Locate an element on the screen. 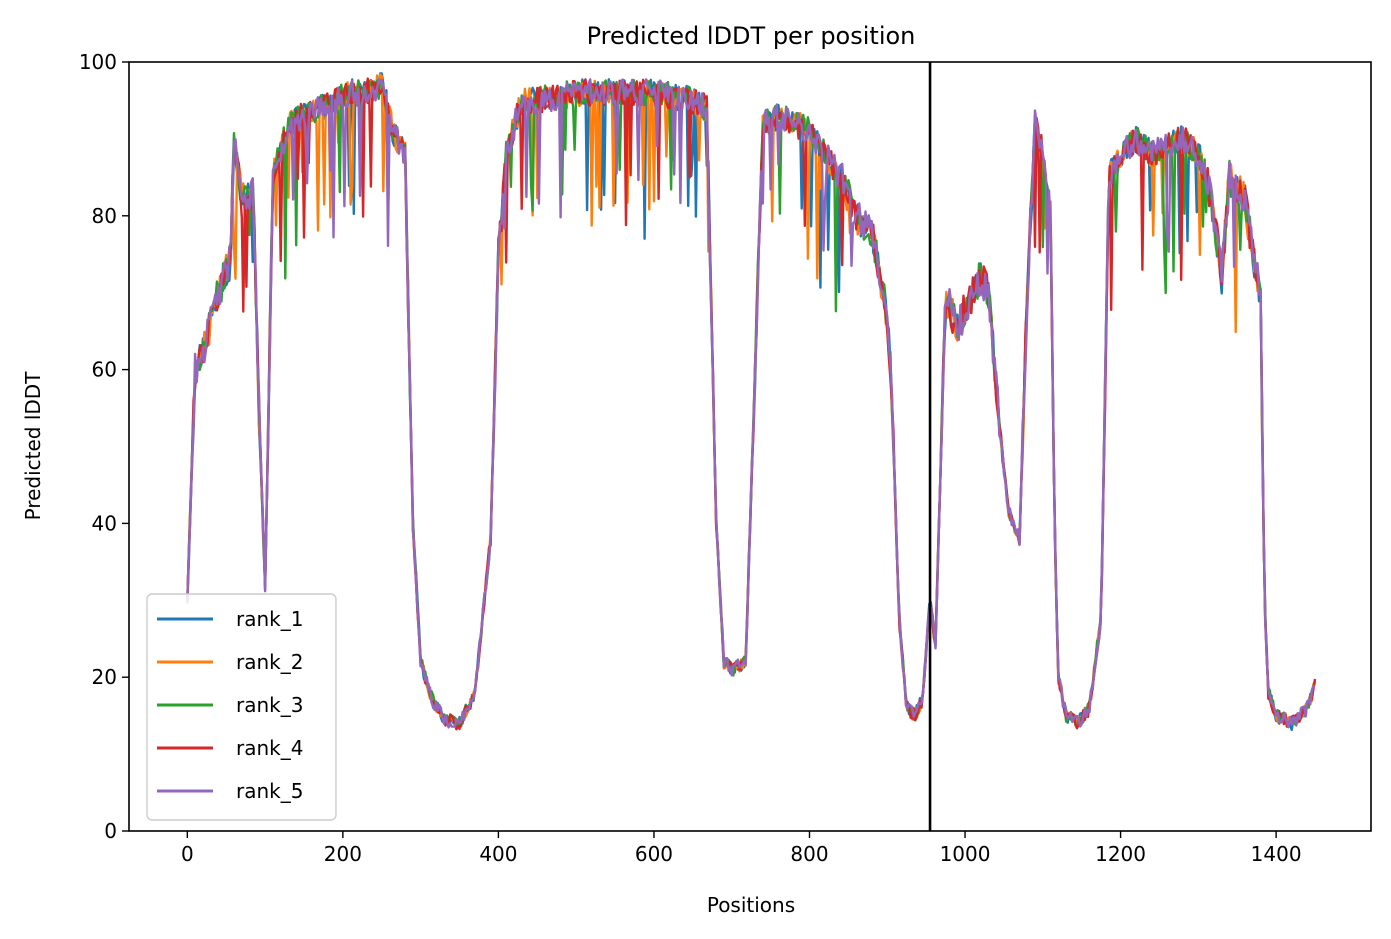  x-tick-label: 1200 is located at coordinates (1120, 854).